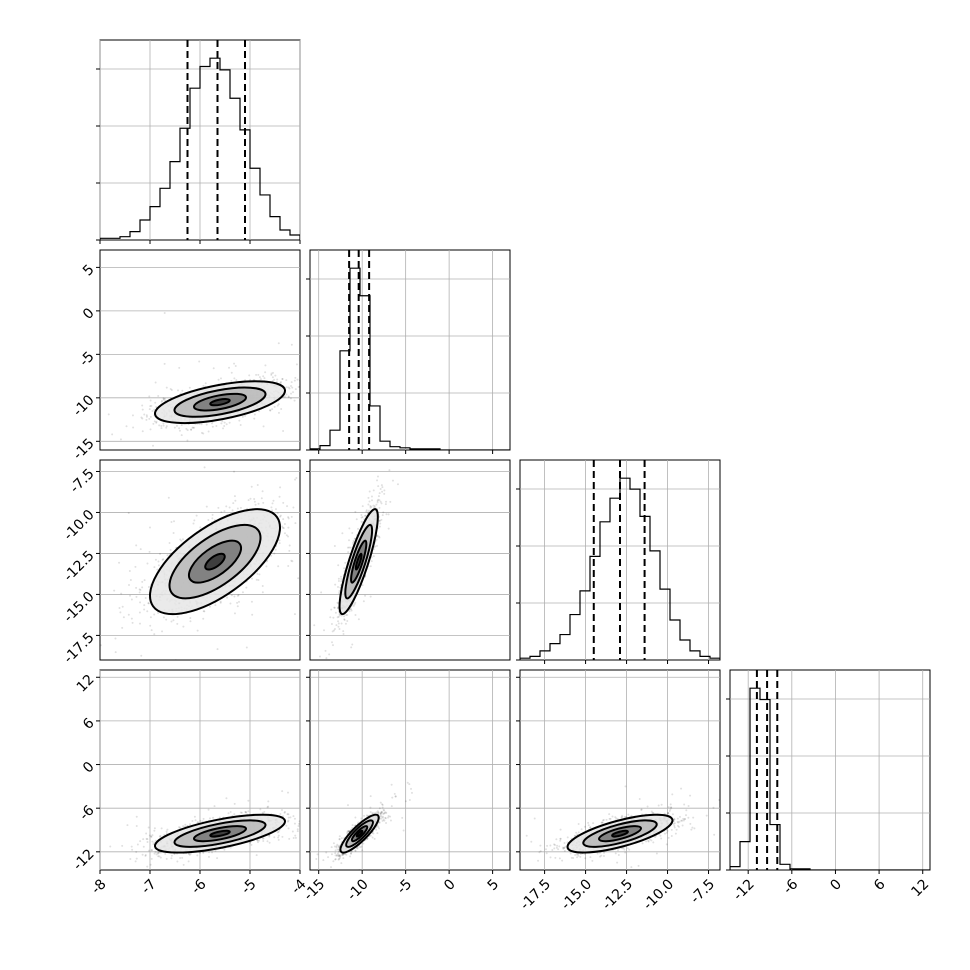  I want to click on y-tick-label: -10, so click(83, 405).